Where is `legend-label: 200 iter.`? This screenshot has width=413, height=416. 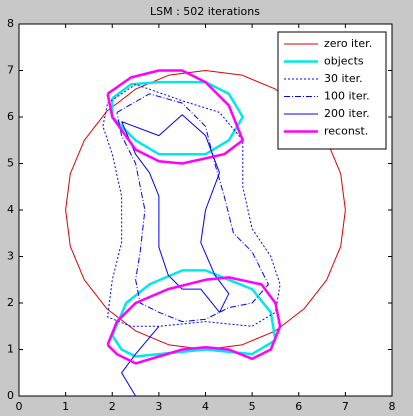
legend-label: 200 iter. is located at coordinates (347, 113).